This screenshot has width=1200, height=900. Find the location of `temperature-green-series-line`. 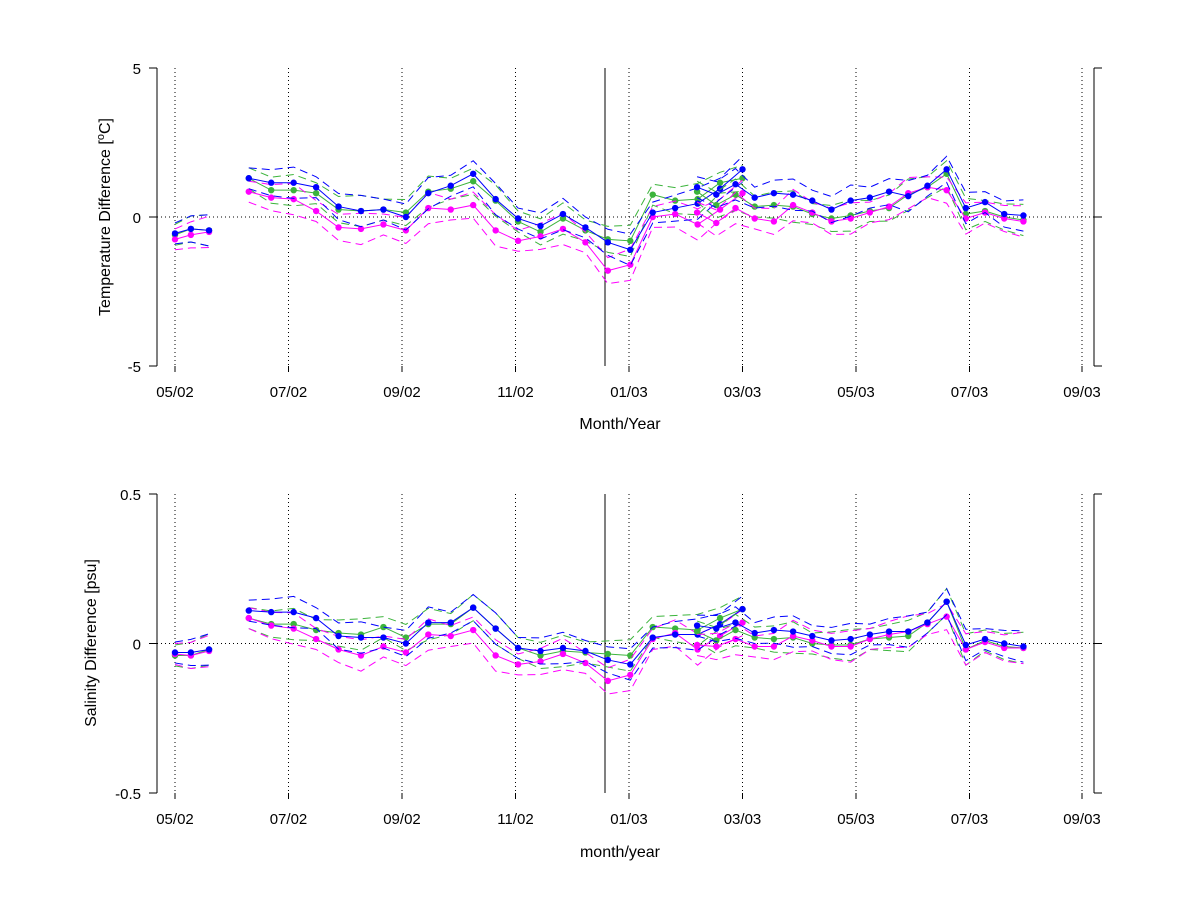

temperature-green-series-line is located at coordinates (860, 197).